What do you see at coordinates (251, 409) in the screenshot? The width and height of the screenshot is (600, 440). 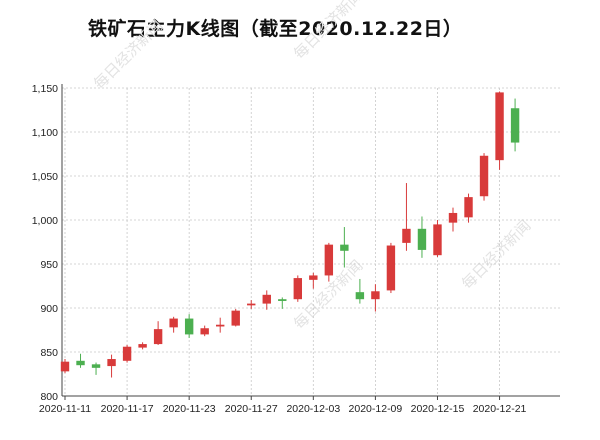 I see `x-tick-label: 2020-11-27` at bounding box center [251, 409].